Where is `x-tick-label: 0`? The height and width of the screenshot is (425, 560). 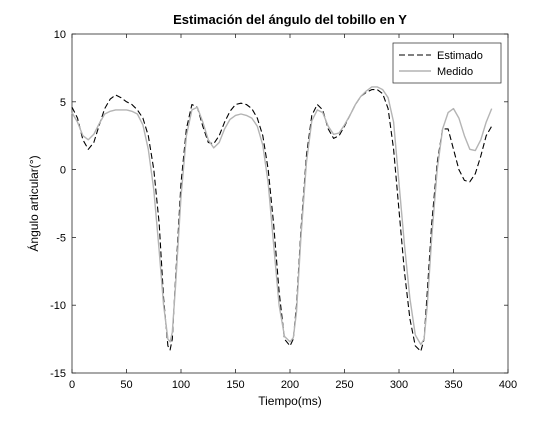 x-tick-label: 0 is located at coordinates (72, 385).